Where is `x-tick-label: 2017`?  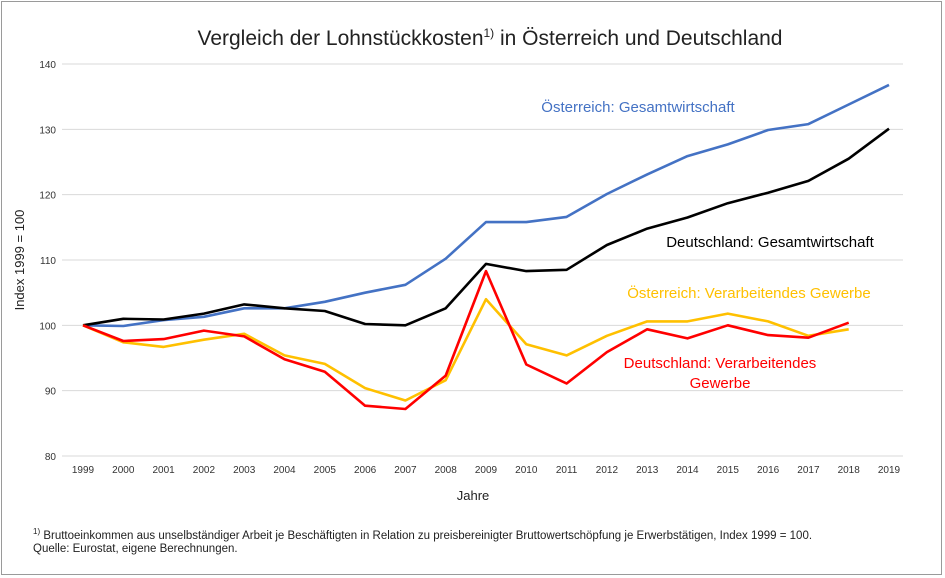
x-tick-label: 2017 is located at coordinates (808, 470).